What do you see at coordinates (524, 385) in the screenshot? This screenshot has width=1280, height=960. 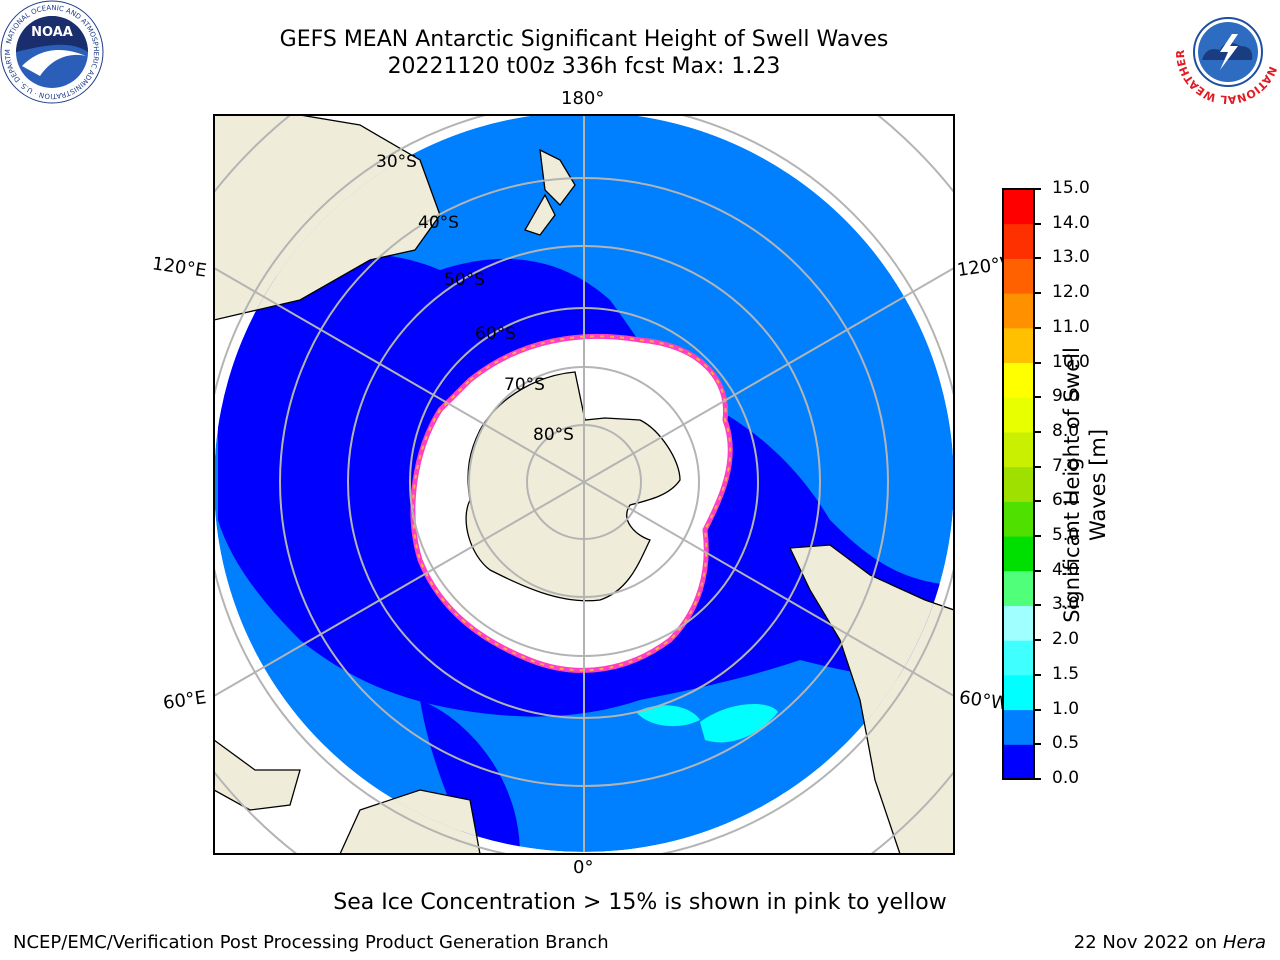 I see `lat-label-70s: 70°S` at bounding box center [524, 385].